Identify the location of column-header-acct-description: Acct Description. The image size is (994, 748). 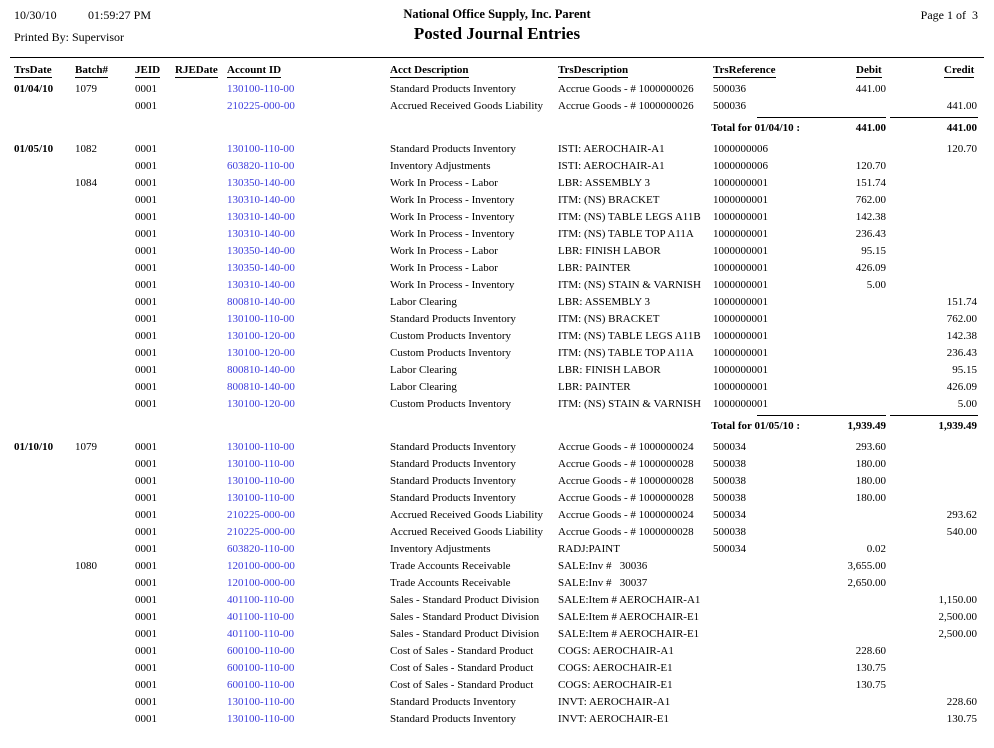
(429, 71).